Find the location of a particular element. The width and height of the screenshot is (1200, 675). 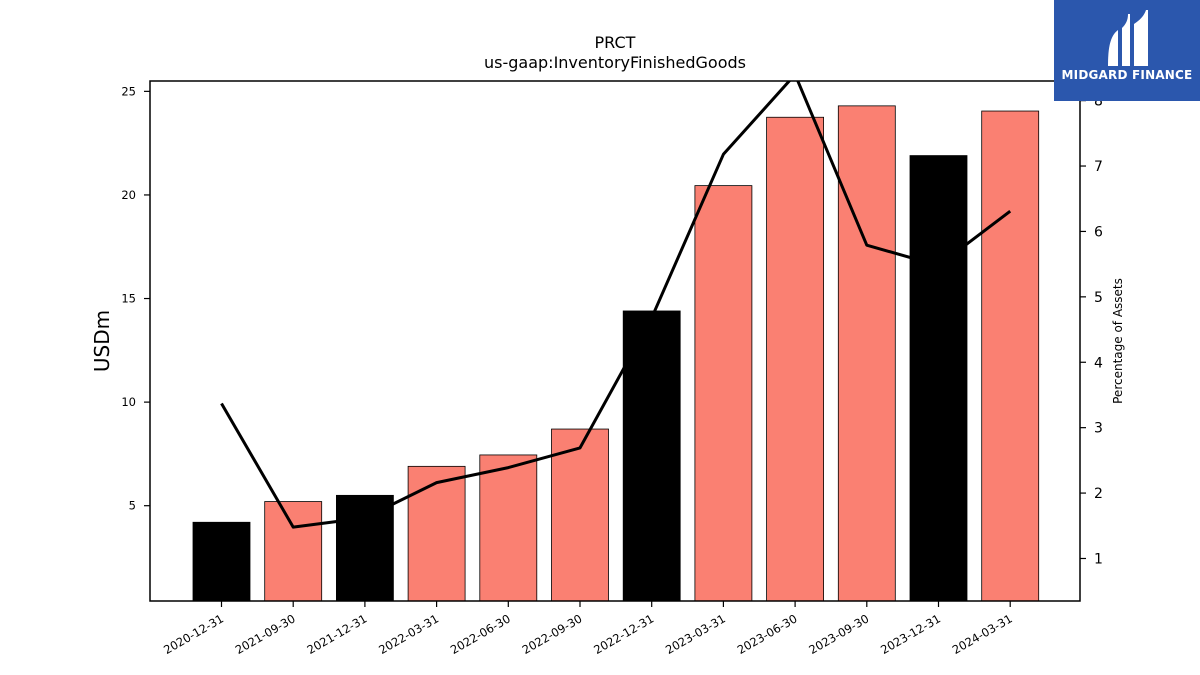

x-tick-label: 2022-03-31 is located at coordinates (408, 634).